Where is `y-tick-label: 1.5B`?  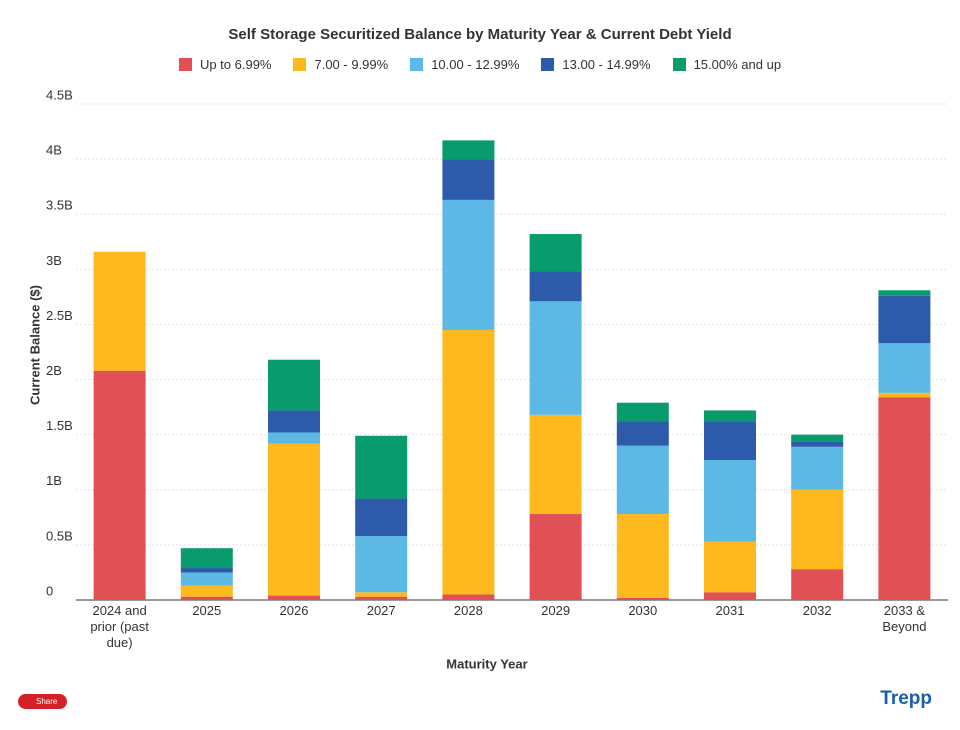 y-tick-label: 1.5B is located at coordinates (59, 425).